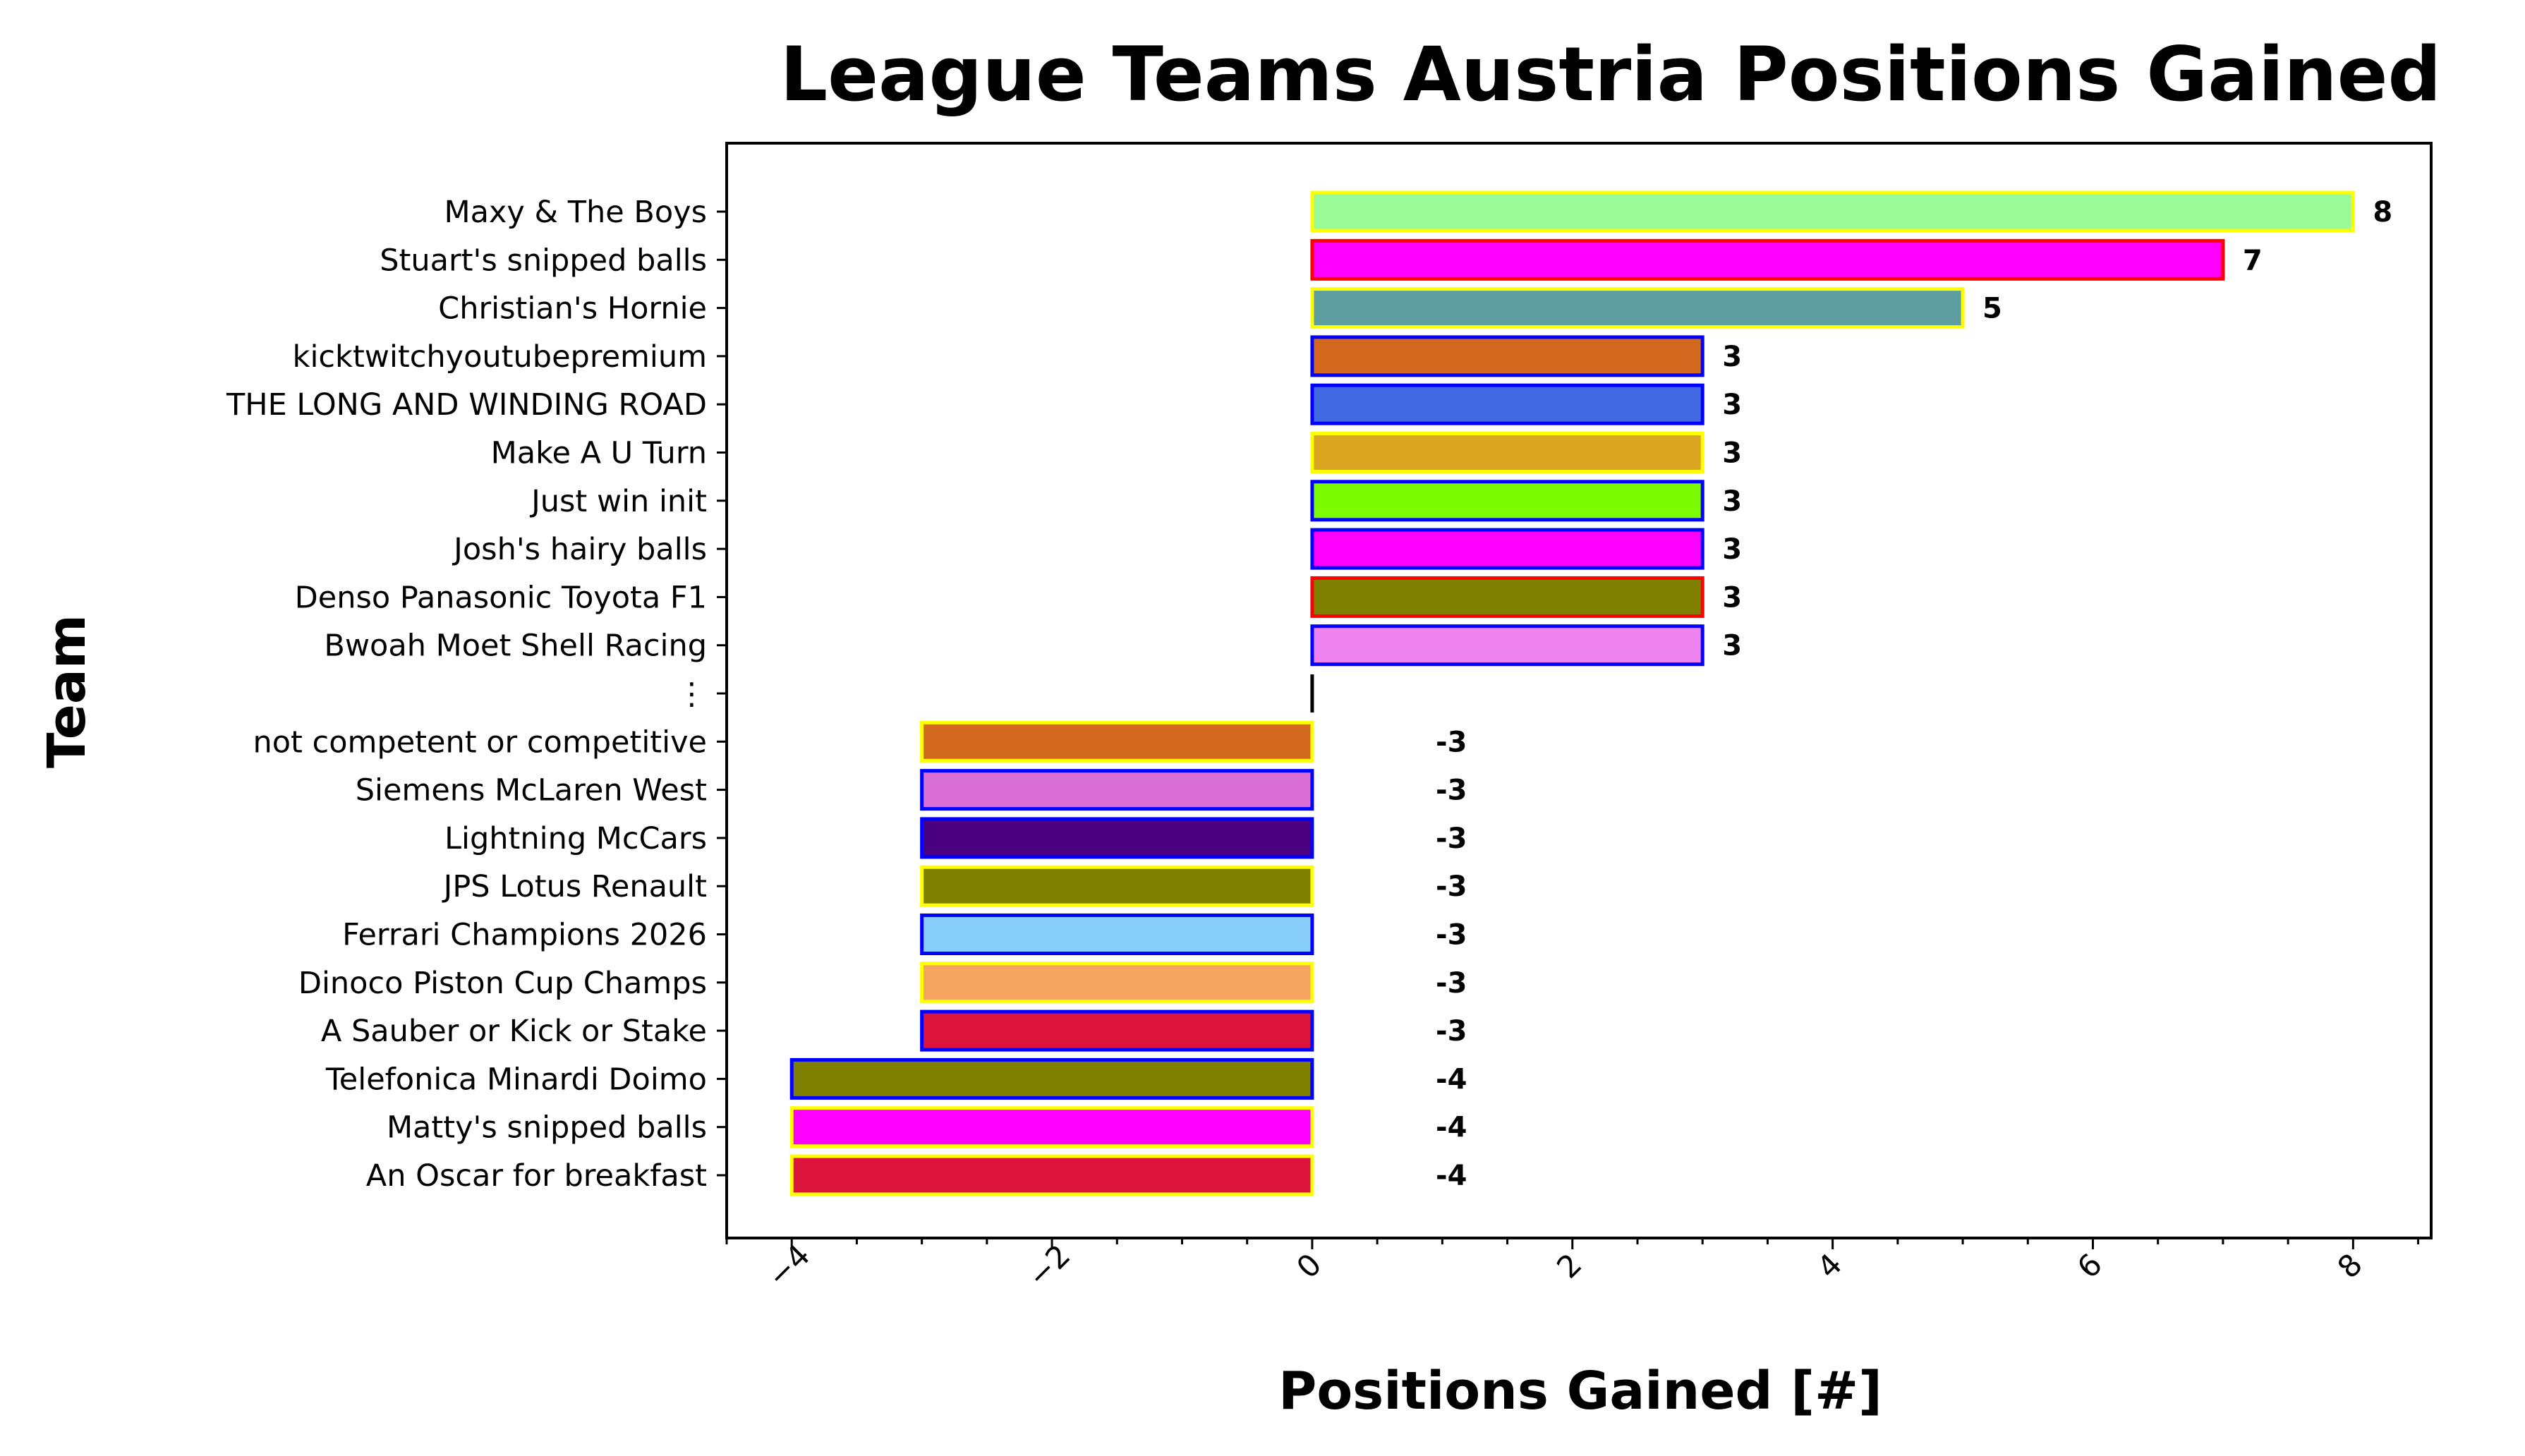 Image resolution: width=2525 pixels, height=1456 pixels. I want to click on x-tick-label: 6, so click(2090, 1267).